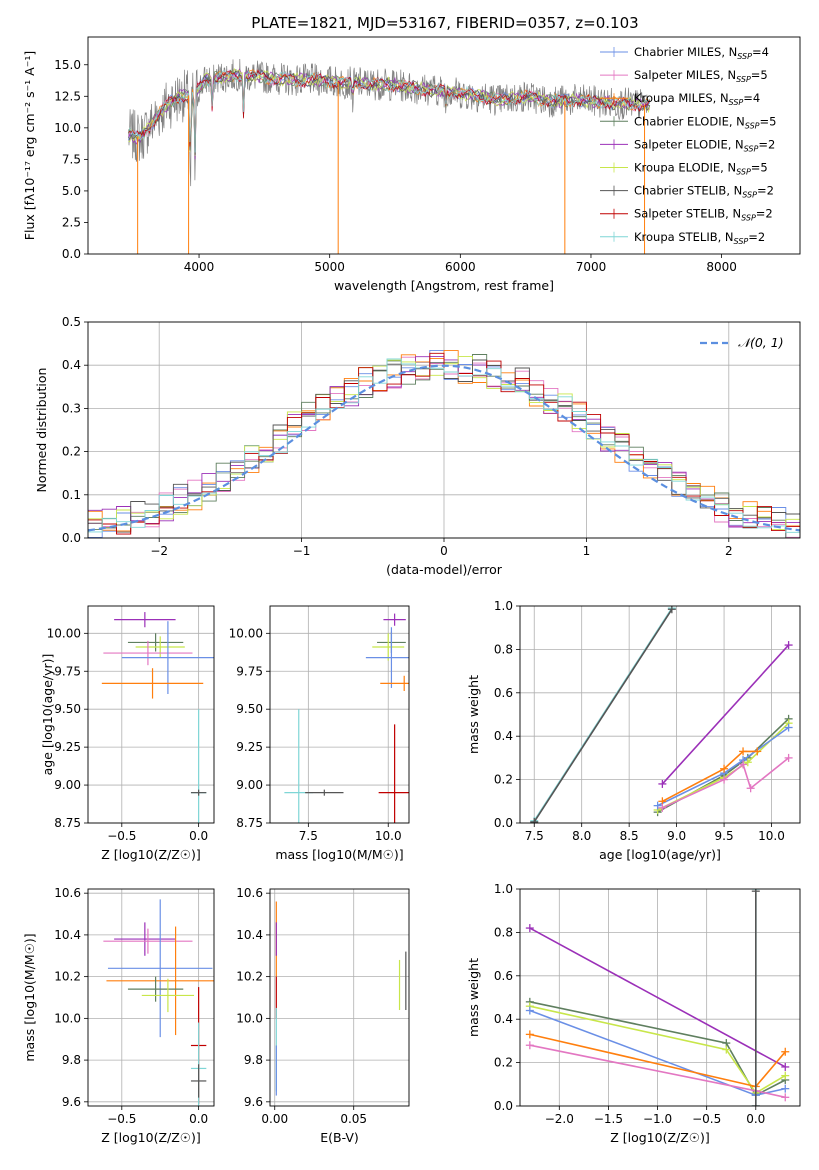 Image resolution: width=819 pixels, height=1170 pixels. Describe the element at coordinates (29, 145) in the screenshot. I see `y-axis-label: Flux [fλ10⁻¹⁷ erg cm⁻² s⁻¹ A⁻¹]` at that location.